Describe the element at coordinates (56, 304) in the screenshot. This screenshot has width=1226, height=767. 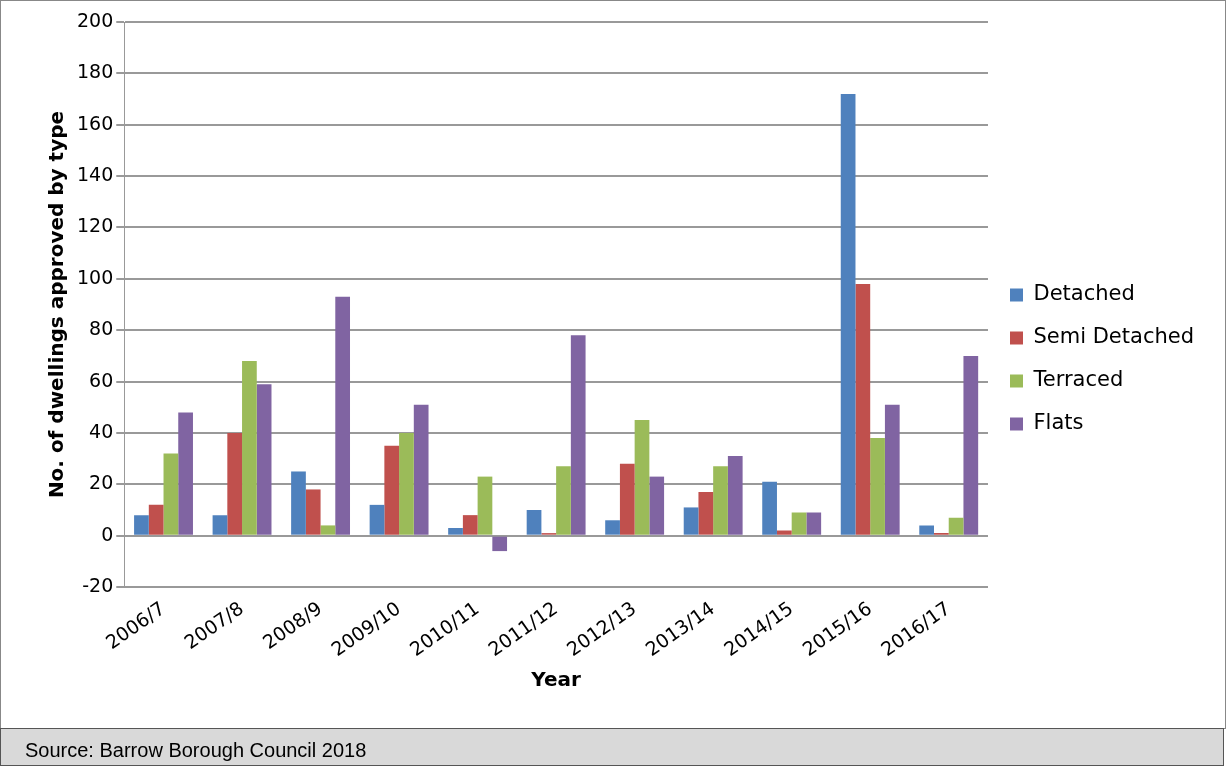
I see `y-axis-title: No. of dwellings approved by type` at that location.